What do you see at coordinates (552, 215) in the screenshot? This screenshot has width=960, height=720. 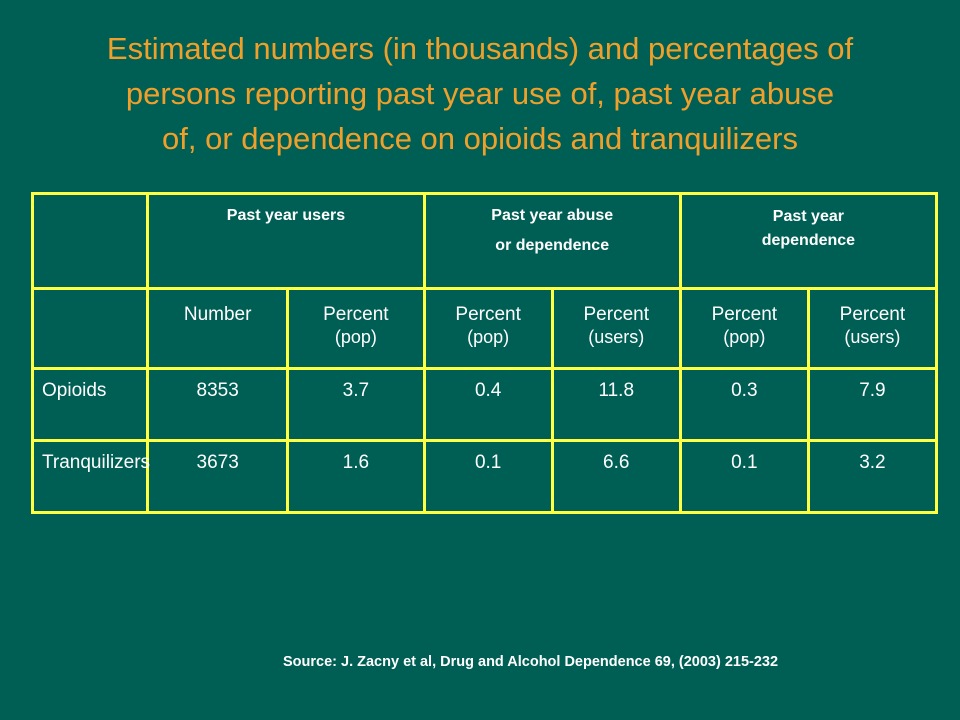 I see `group-abuse-line-1: Past year abuse` at bounding box center [552, 215].